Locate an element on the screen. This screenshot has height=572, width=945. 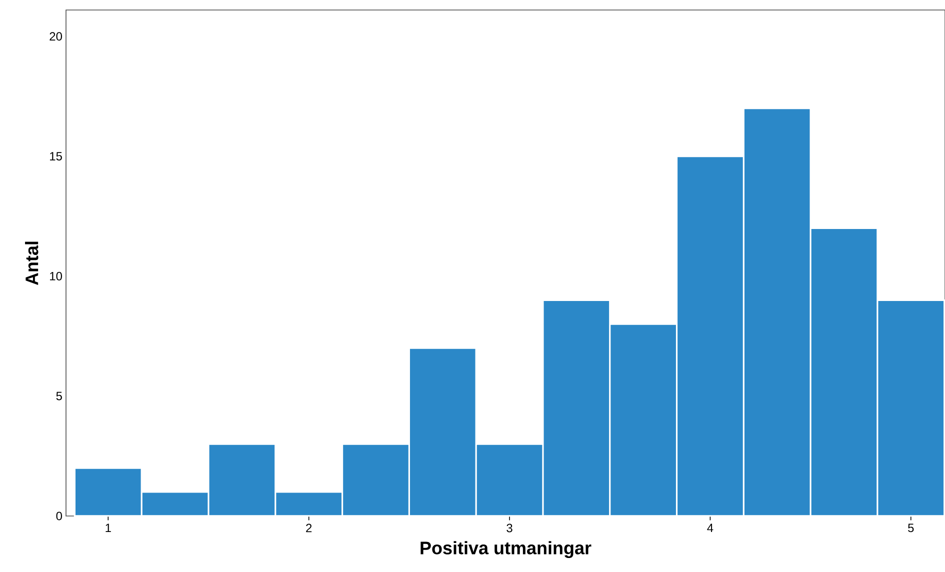
y-tick-label: 5 is located at coordinates (59, 396).